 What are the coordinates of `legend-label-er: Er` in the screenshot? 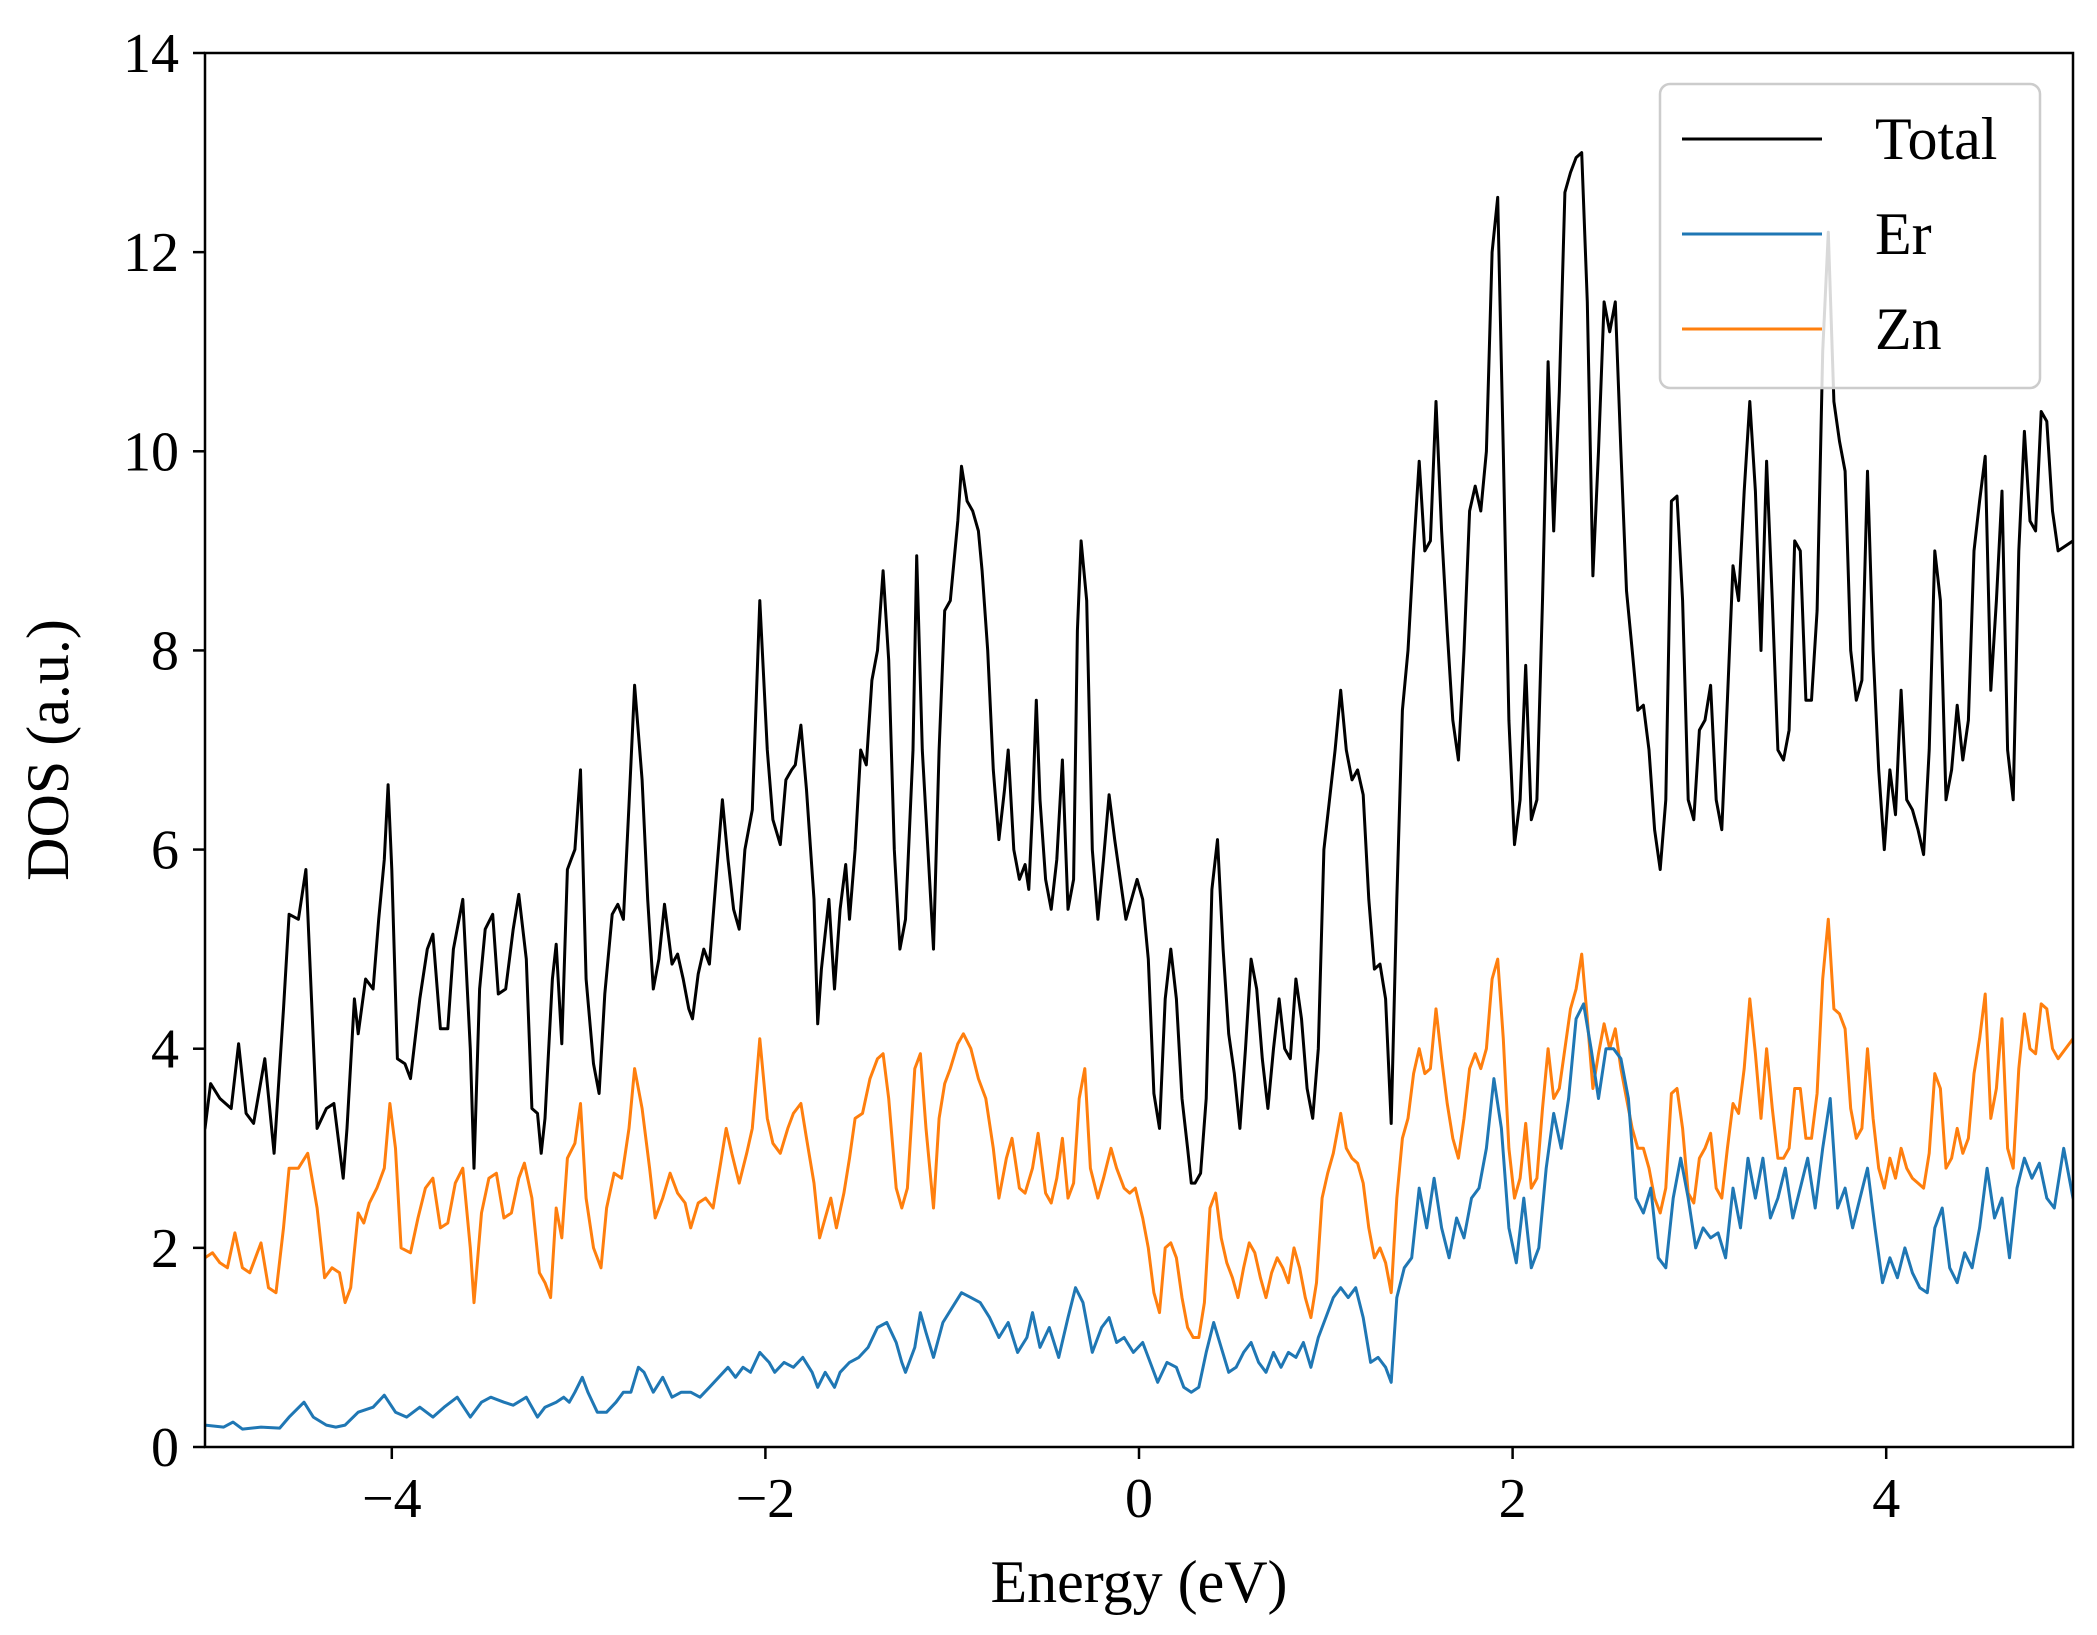 It's located at (1903, 234).